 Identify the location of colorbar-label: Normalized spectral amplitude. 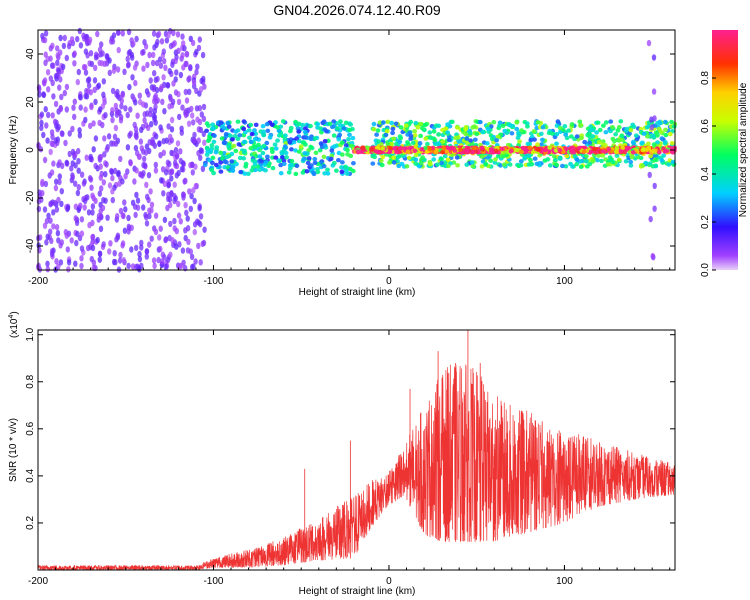
(743, 149).